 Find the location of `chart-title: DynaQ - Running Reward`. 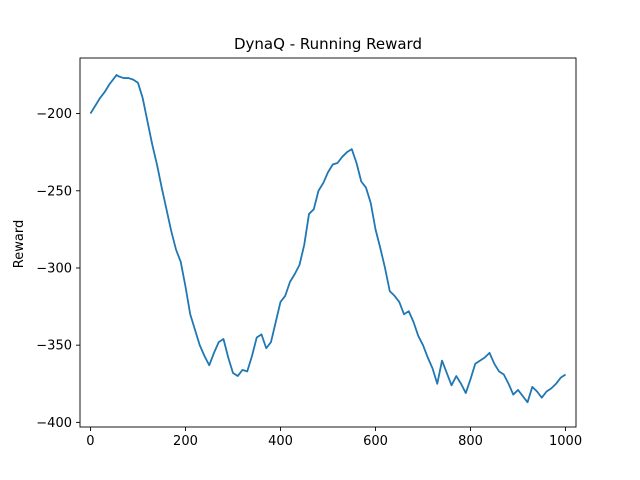

chart-title: DynaQ - Running Reward is located at coordinates (328, 44).